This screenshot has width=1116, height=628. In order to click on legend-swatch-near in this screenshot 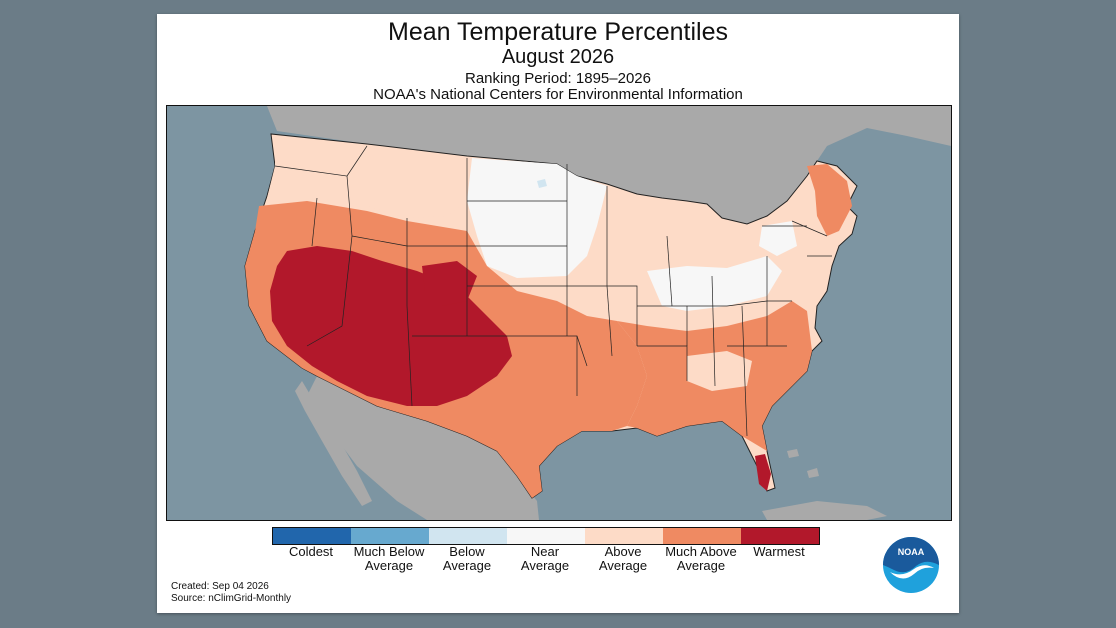, I will do `click(546, 536)`.